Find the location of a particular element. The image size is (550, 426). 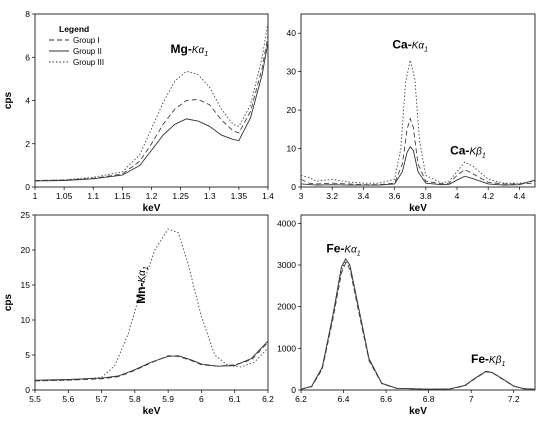

x-tick-label: 1.35 is located at coordinates (239, 196).